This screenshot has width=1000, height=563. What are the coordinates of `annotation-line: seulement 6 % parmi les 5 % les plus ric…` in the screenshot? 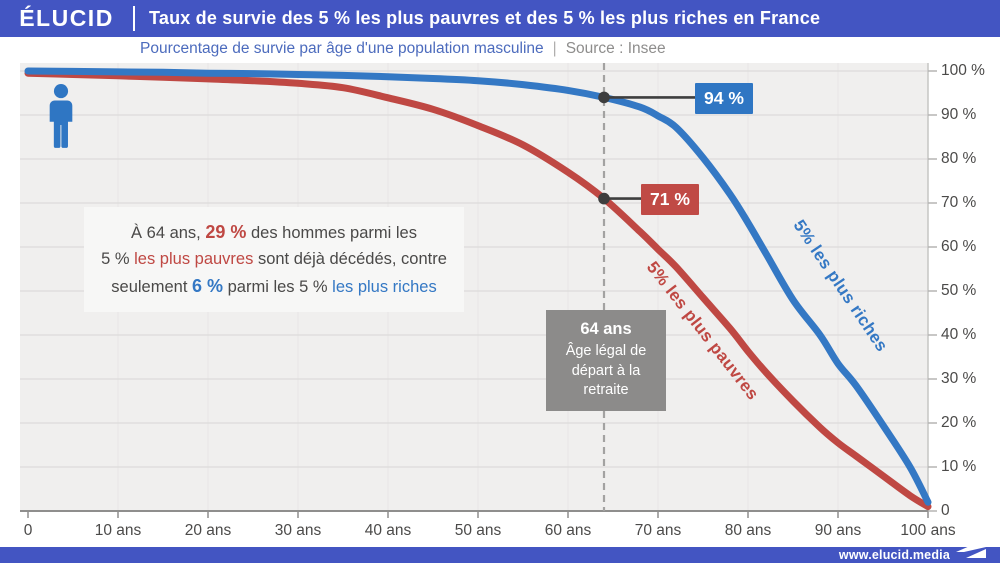 It's located at (274, 286).